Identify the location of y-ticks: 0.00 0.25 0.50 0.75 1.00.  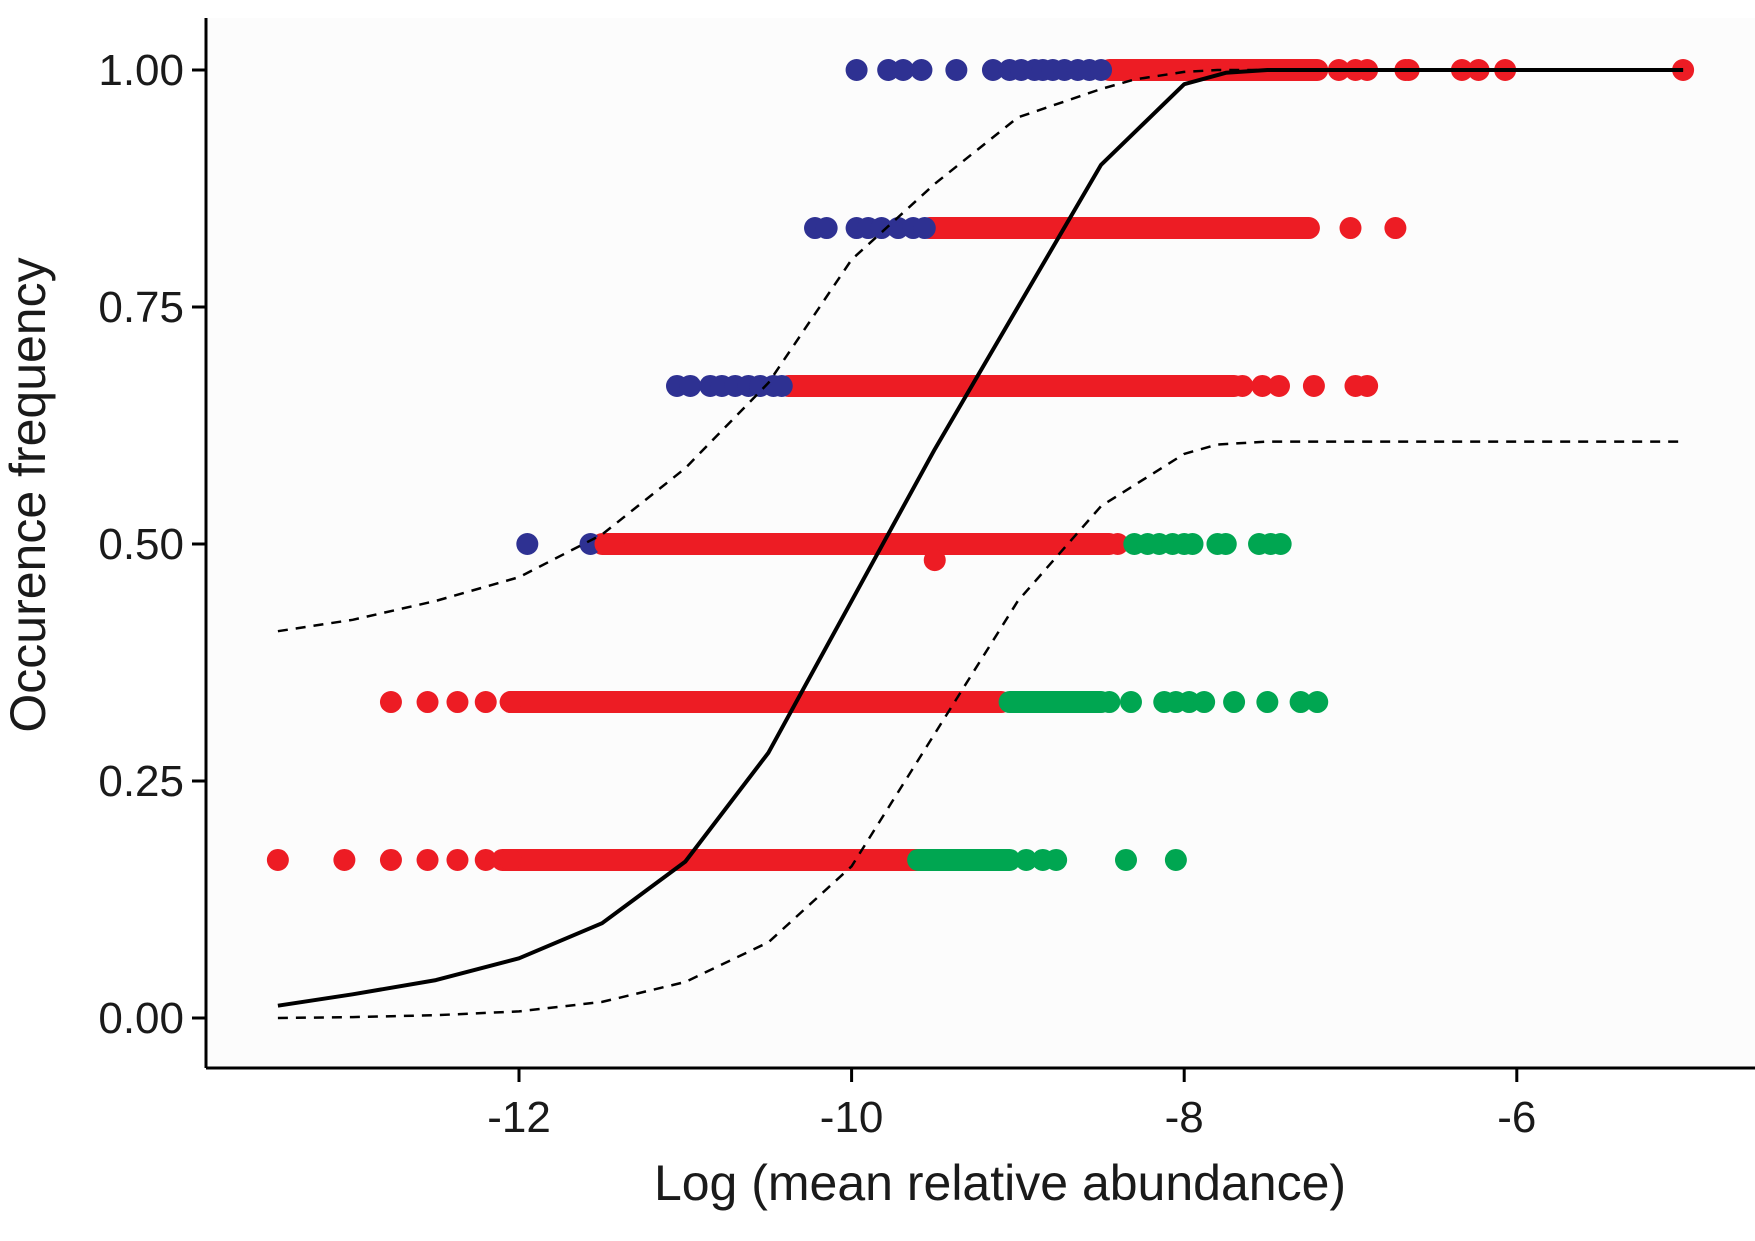
(152, 544).